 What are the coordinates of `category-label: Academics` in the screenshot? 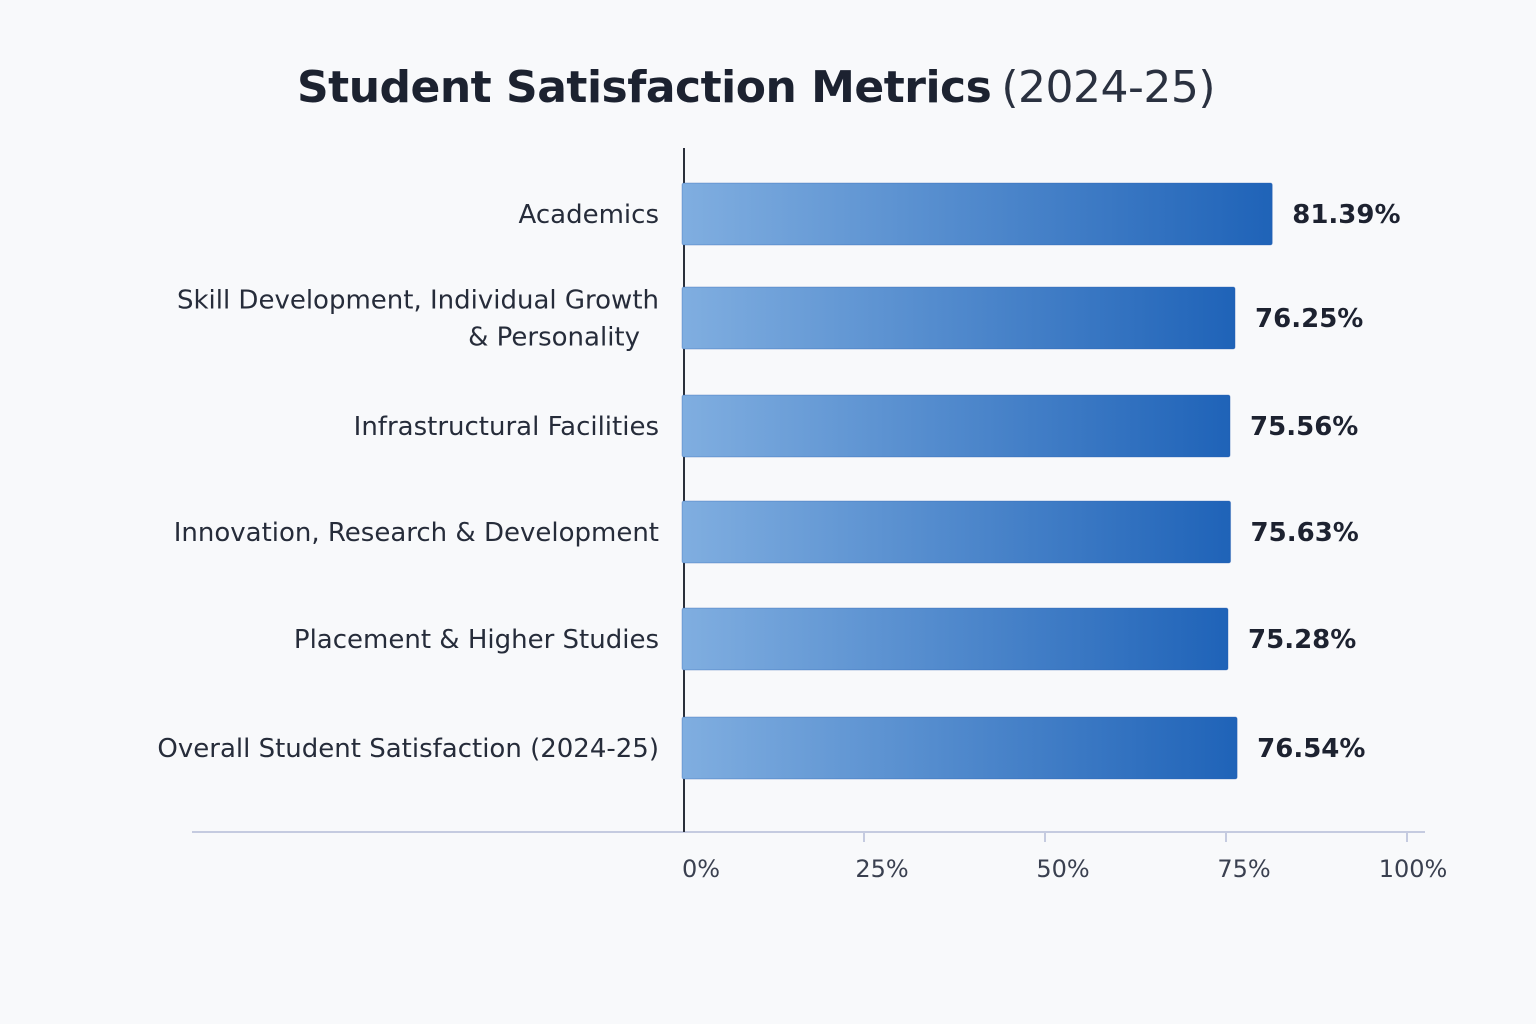 It's located at (589, 215).